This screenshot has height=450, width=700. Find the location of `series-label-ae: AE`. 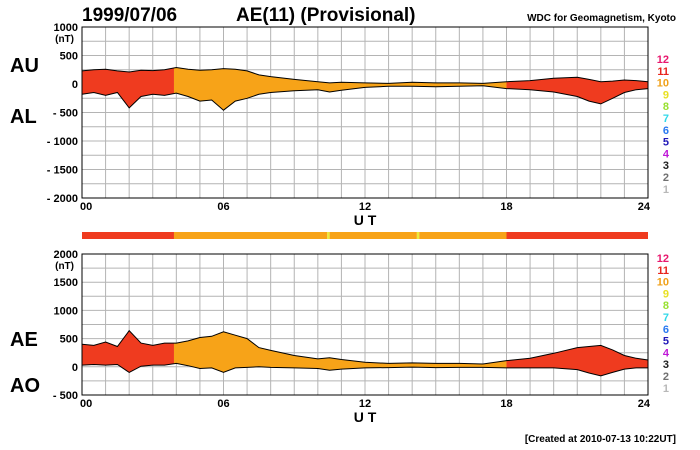

series-label-ae: AE is located at coordinates (24, 340).